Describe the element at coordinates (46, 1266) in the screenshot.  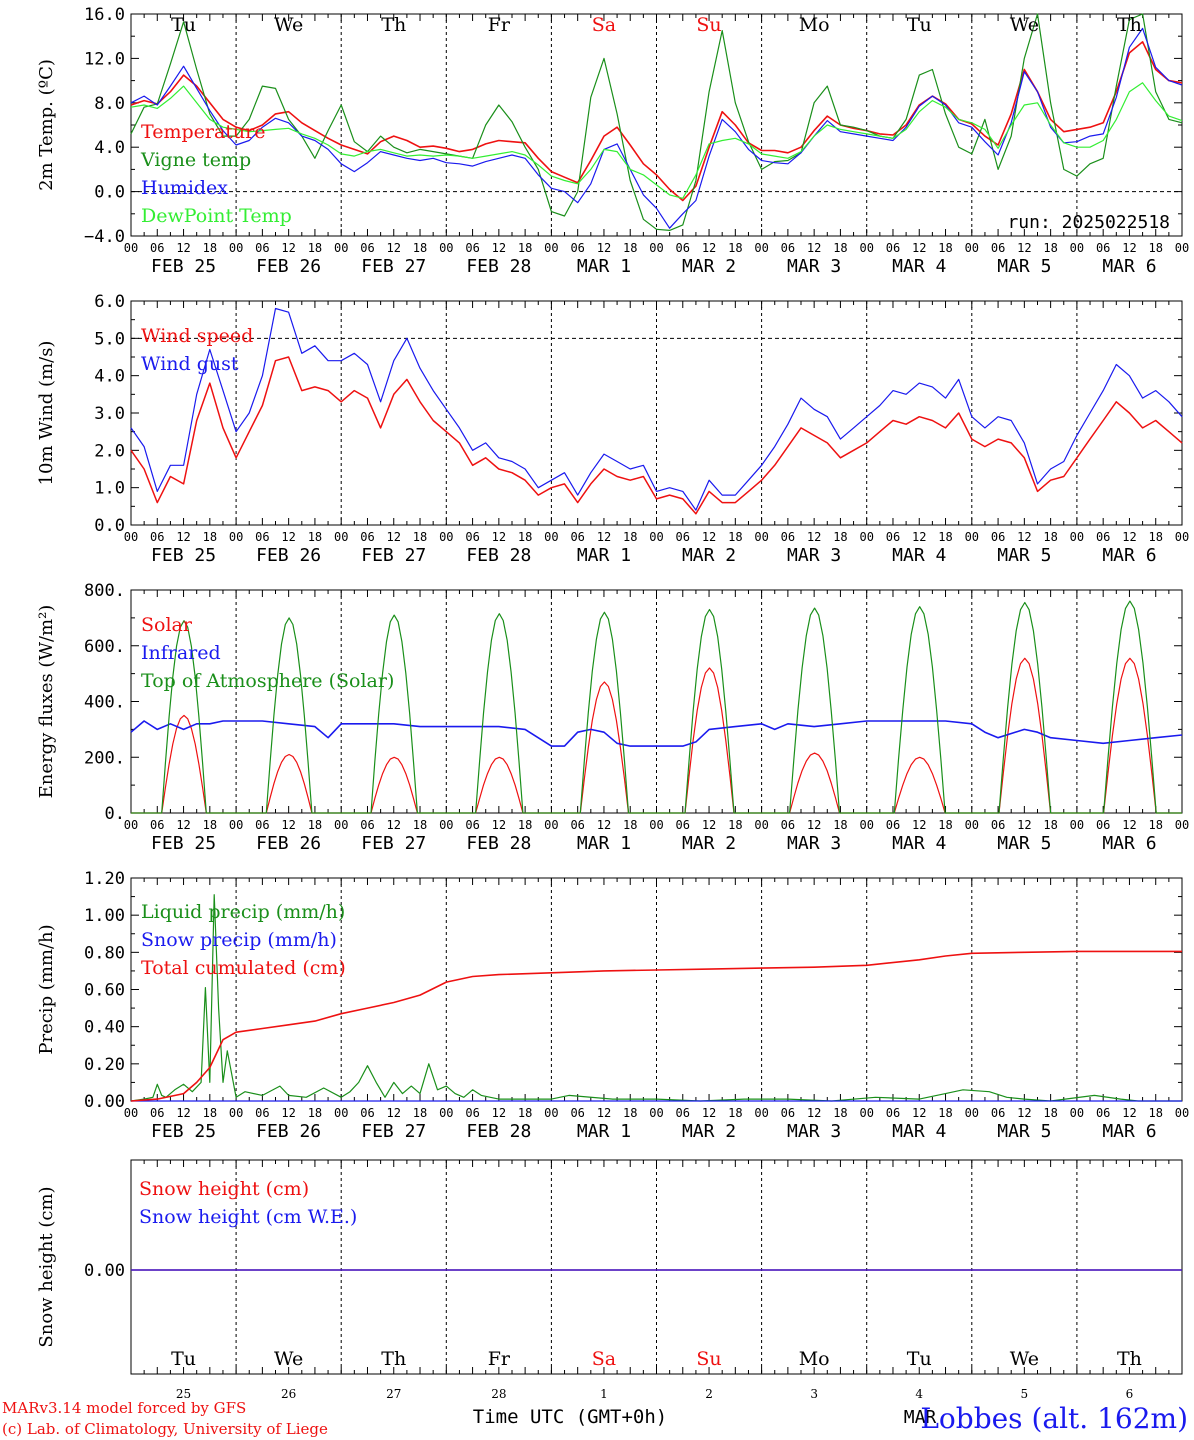
I see `y-axis-label: Snow height (cm)` at that location.